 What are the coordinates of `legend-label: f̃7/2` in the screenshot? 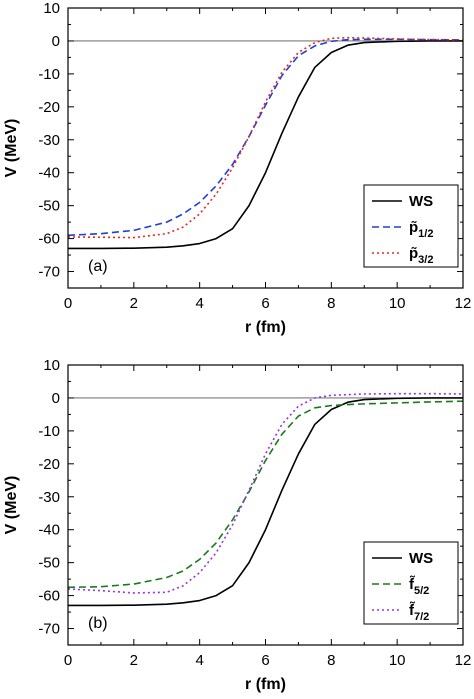 It's located at (419, 612).